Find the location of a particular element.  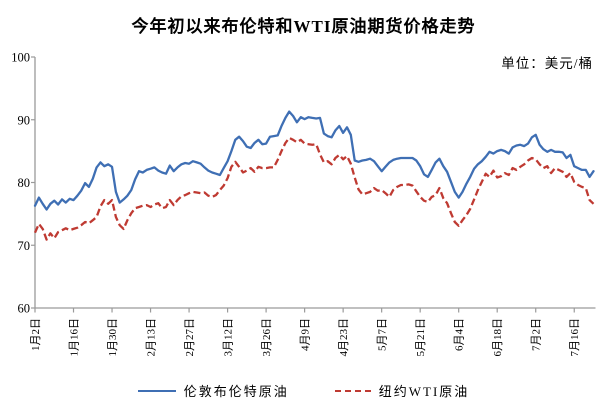

wti-line-swatch-icon is located at coordinates (352, 390).